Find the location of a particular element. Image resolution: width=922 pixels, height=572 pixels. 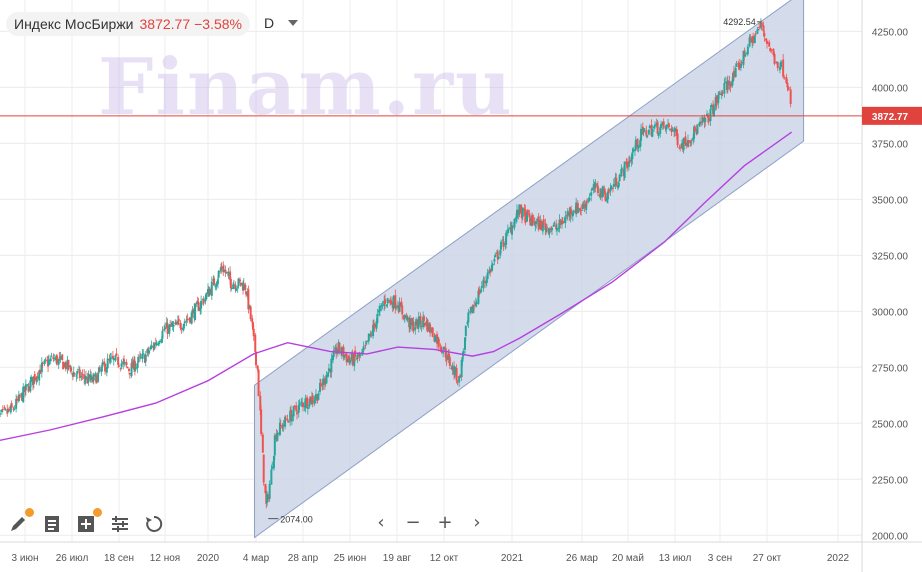

x-tick-label: 18 сен is located at coordinates (119, 558).